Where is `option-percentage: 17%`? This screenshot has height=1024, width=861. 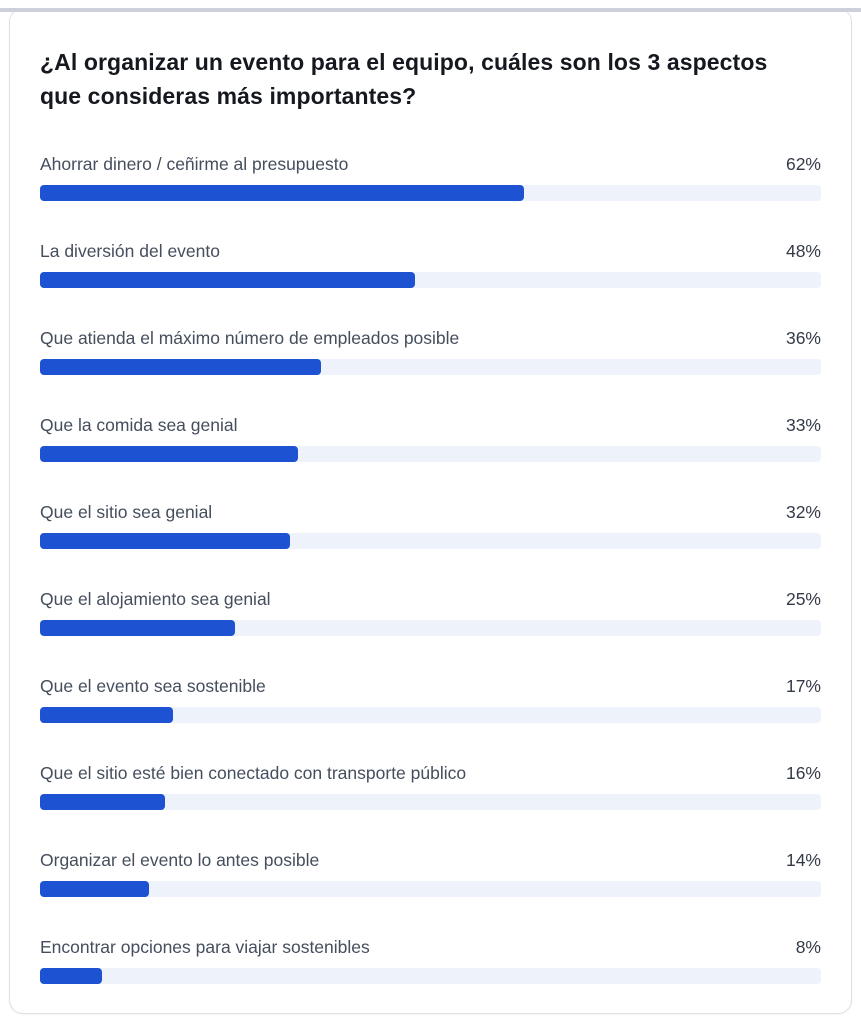 option-percentage: 17% is located at coordinates (803, 686).